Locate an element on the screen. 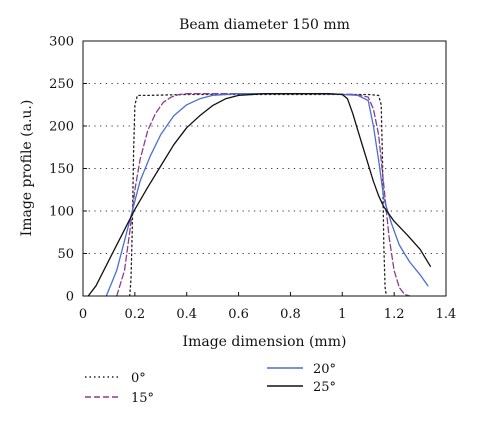 The height and width of the screenshot is (435, 500). y-tick-label-0: 0 is located at coordinates (70, 297).